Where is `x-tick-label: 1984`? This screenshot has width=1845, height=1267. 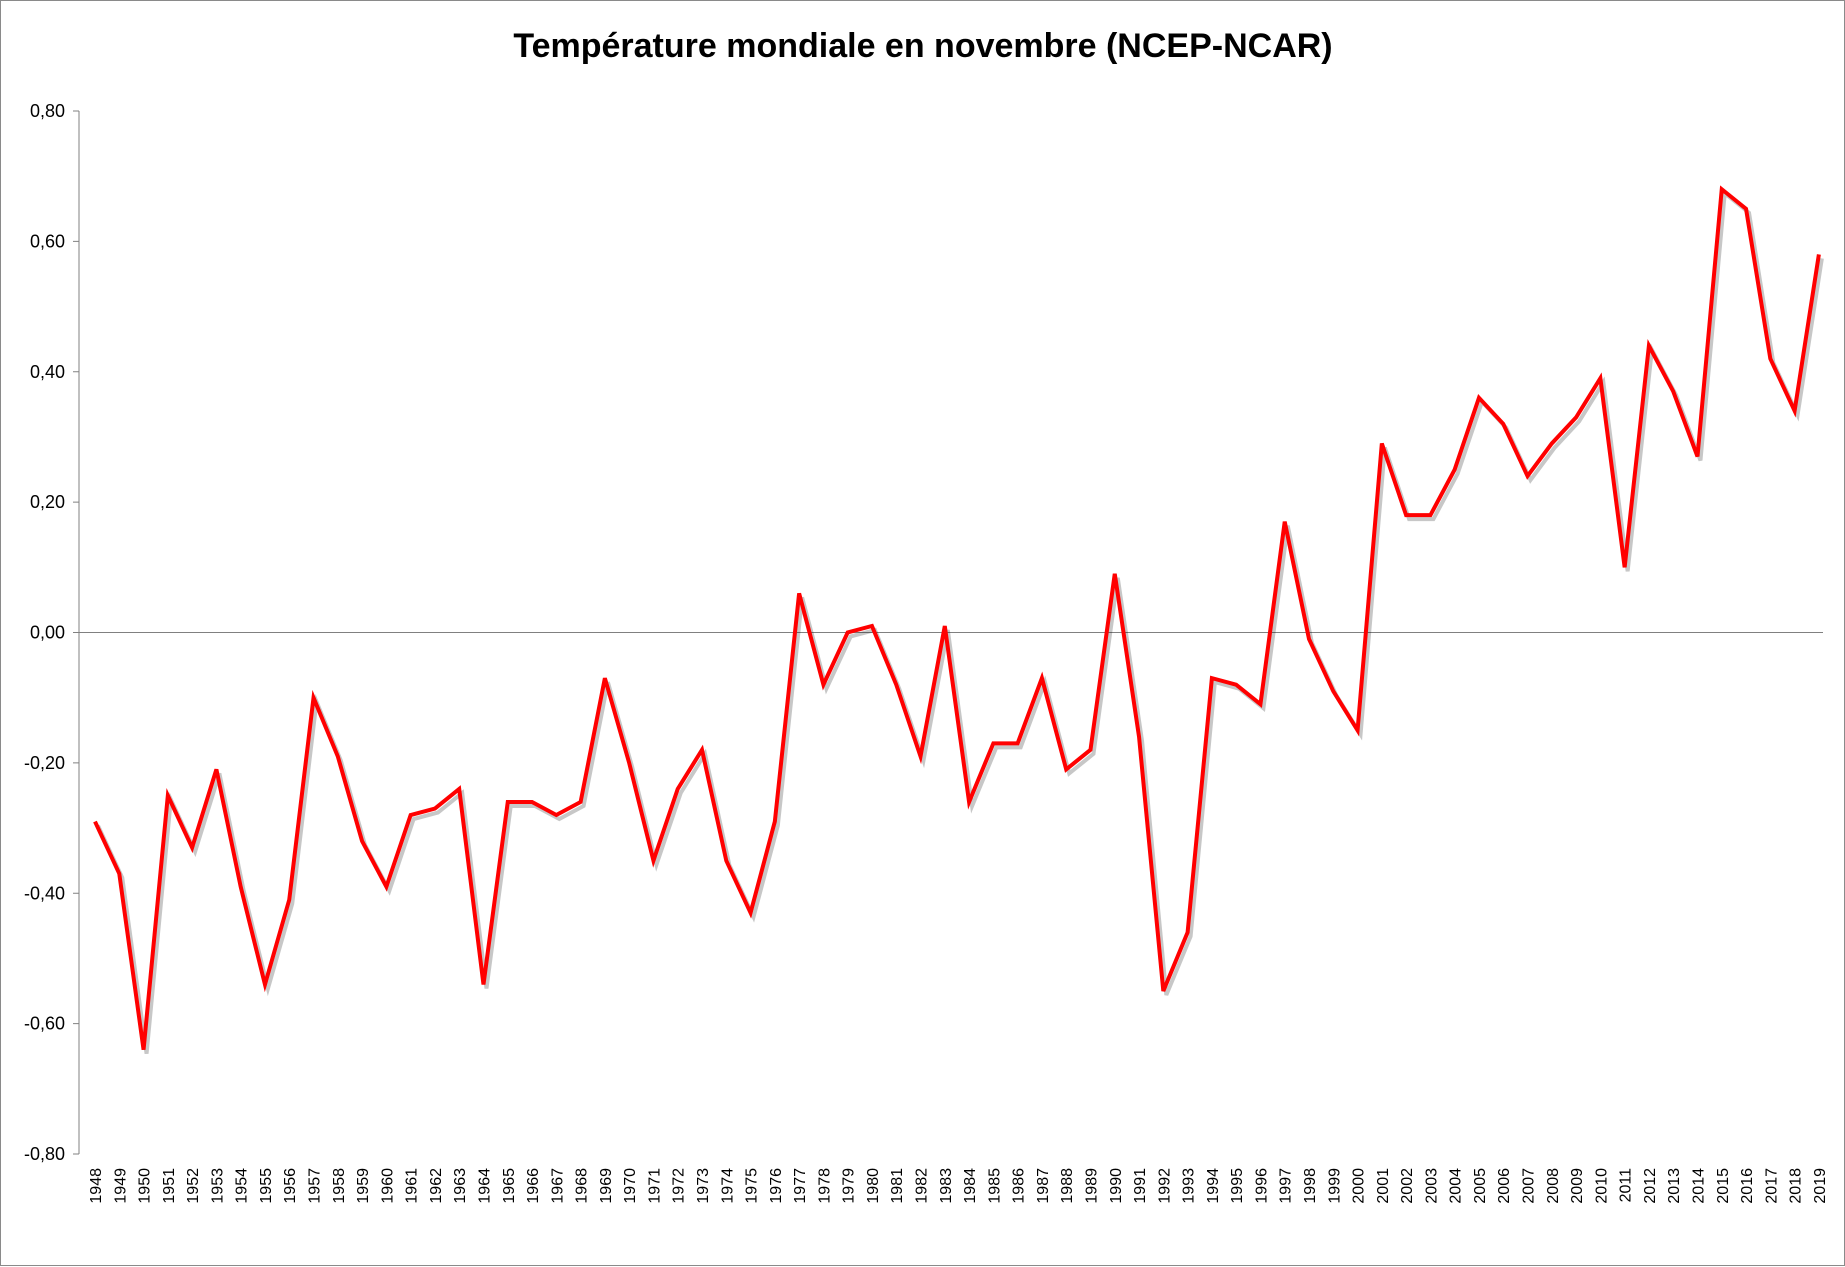
x-tick-label: 1984 is located at coordinates (970, 1186).